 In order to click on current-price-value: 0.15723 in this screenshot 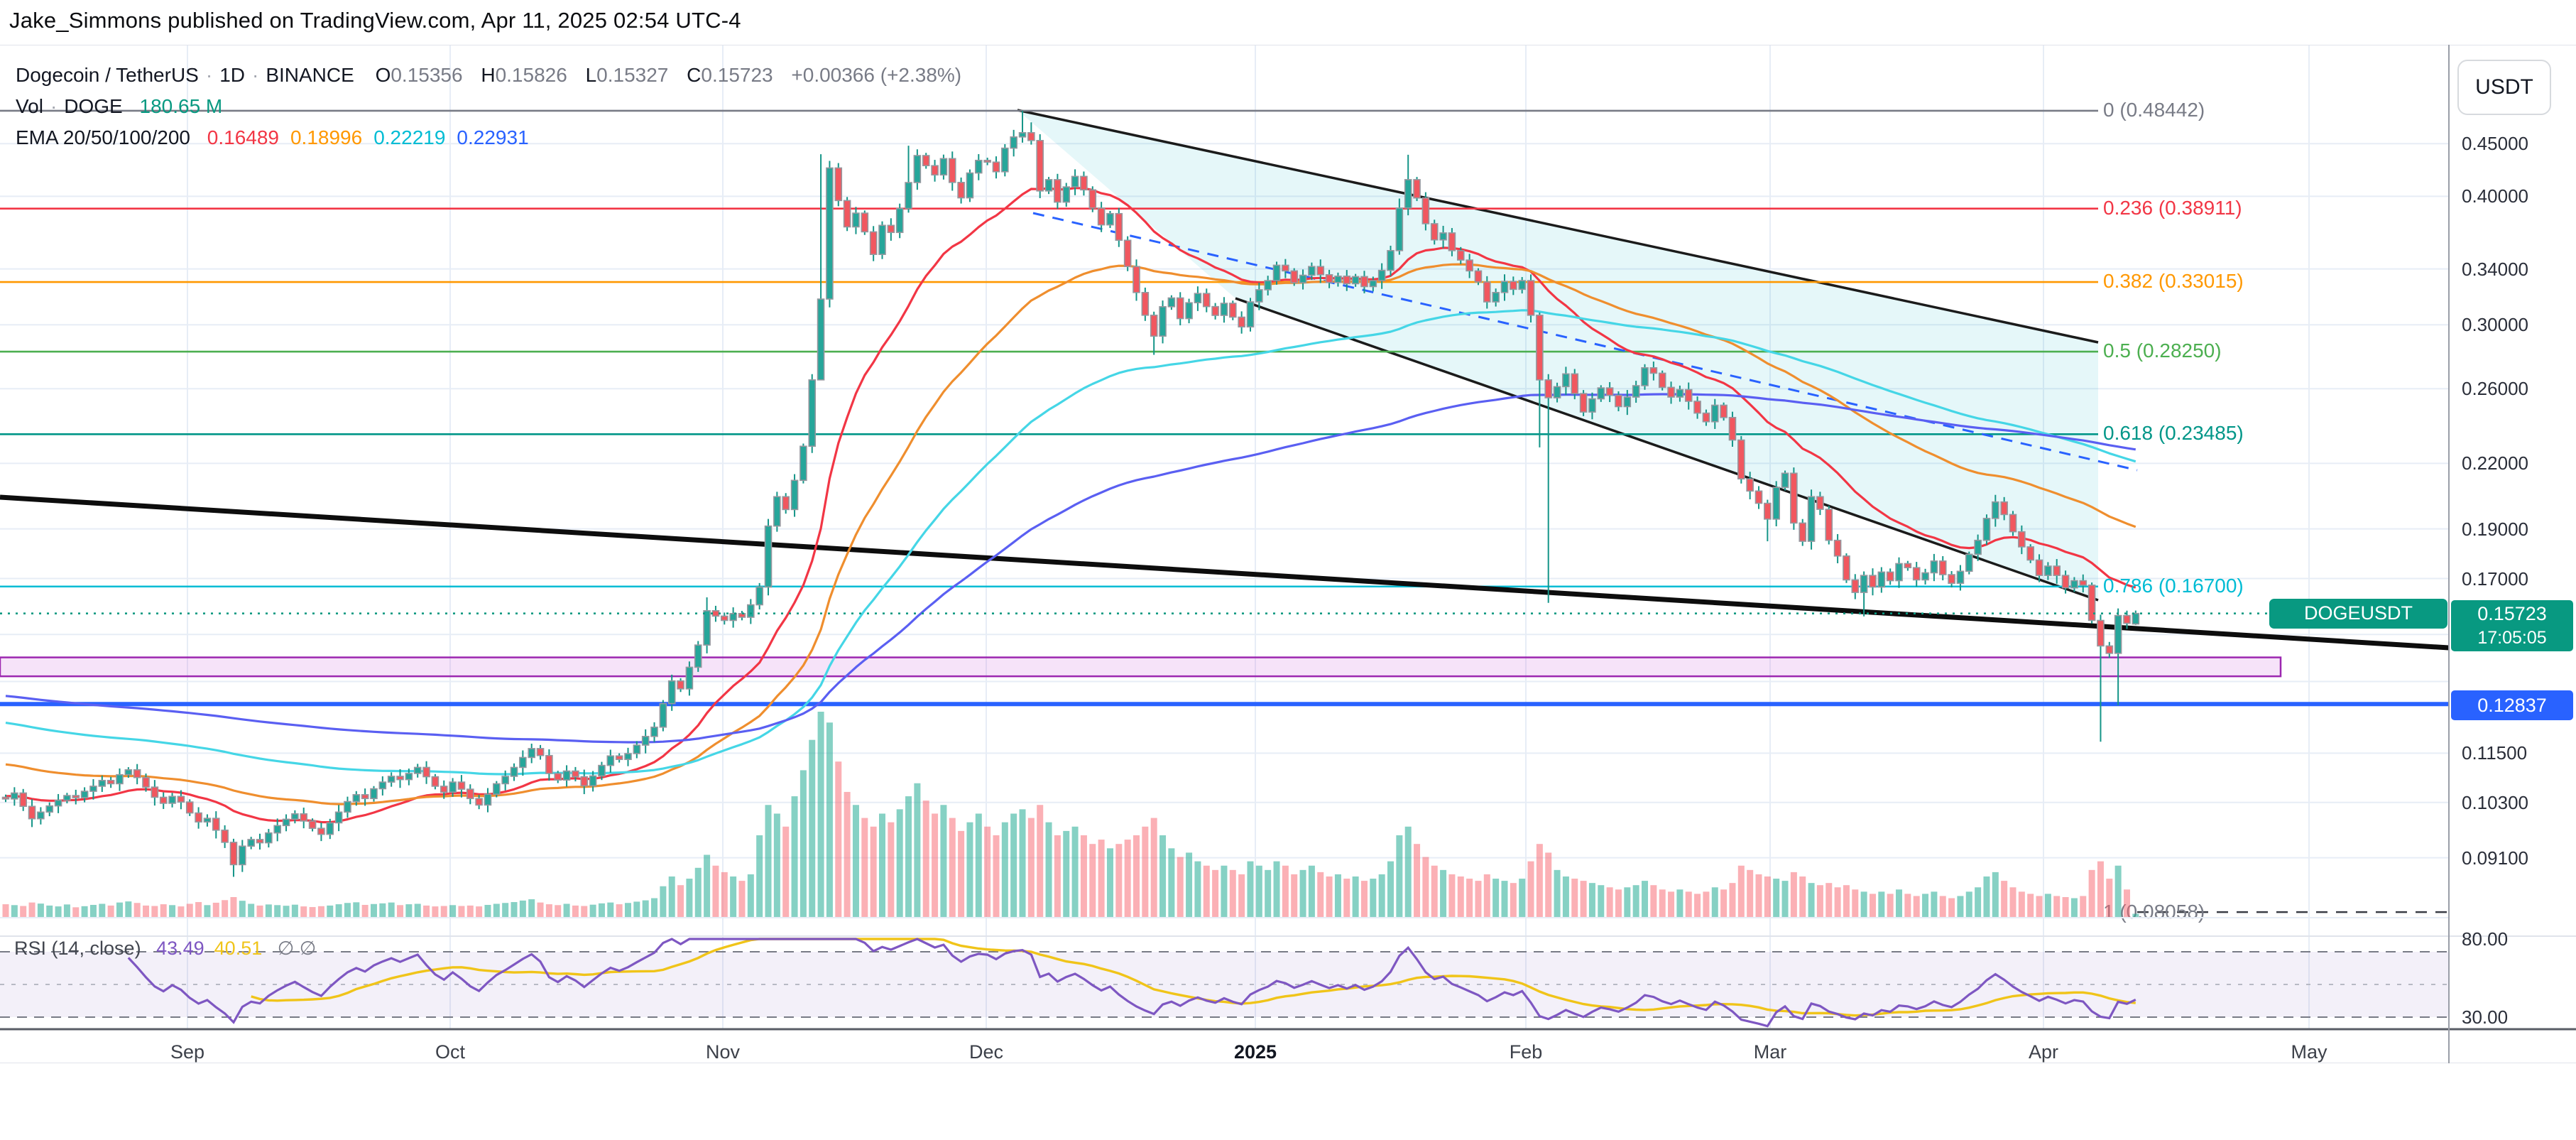, I will do `click(2512, 613)`.